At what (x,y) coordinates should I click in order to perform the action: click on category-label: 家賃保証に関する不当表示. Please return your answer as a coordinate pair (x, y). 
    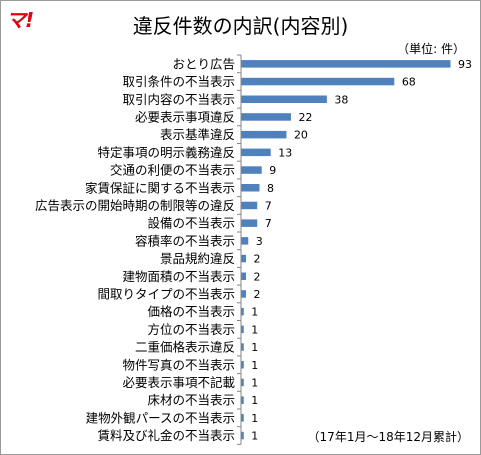
    Looking at the image, I should click on (160, 187).